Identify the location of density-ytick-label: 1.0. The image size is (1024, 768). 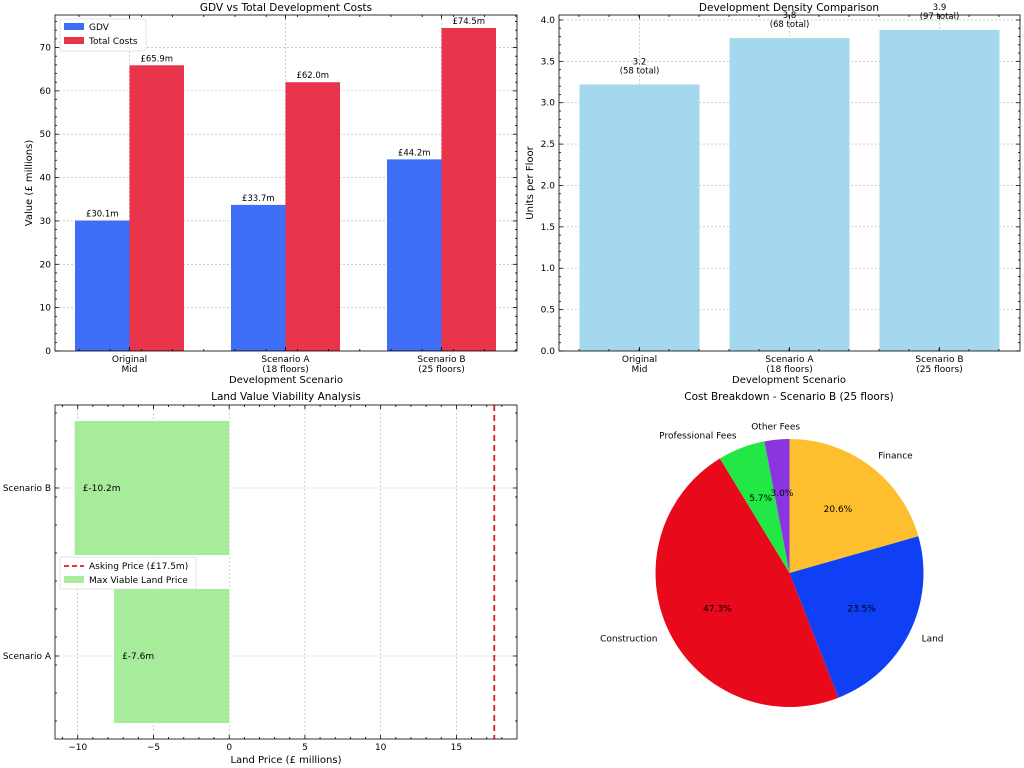
(548, 269).